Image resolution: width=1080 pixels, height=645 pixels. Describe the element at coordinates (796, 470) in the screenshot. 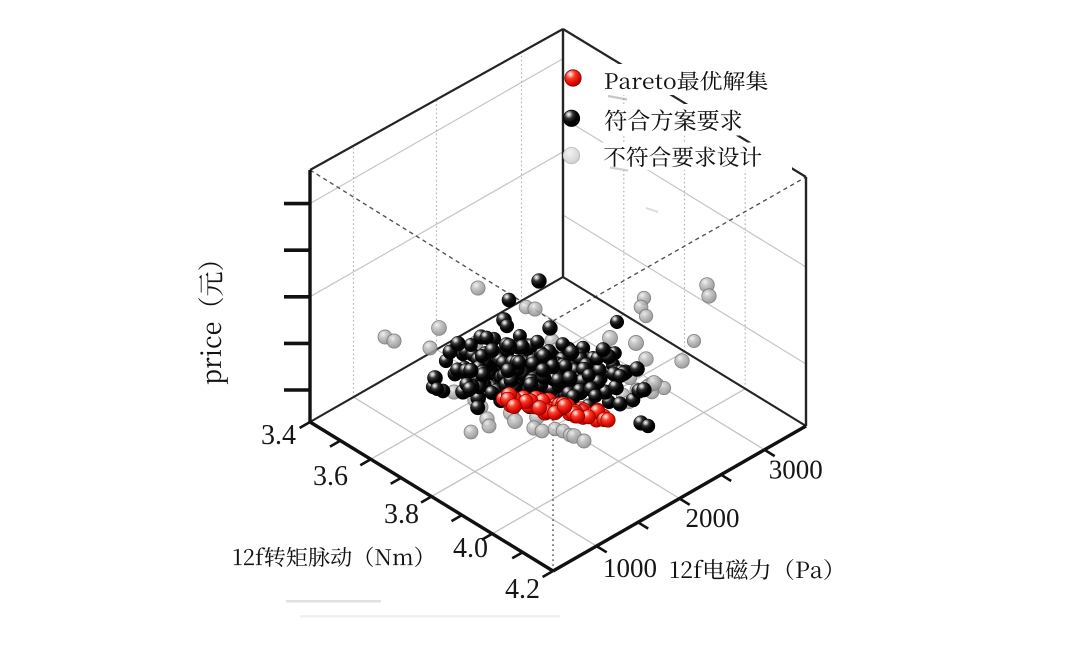

I see `svg-text: 3000` at that location.